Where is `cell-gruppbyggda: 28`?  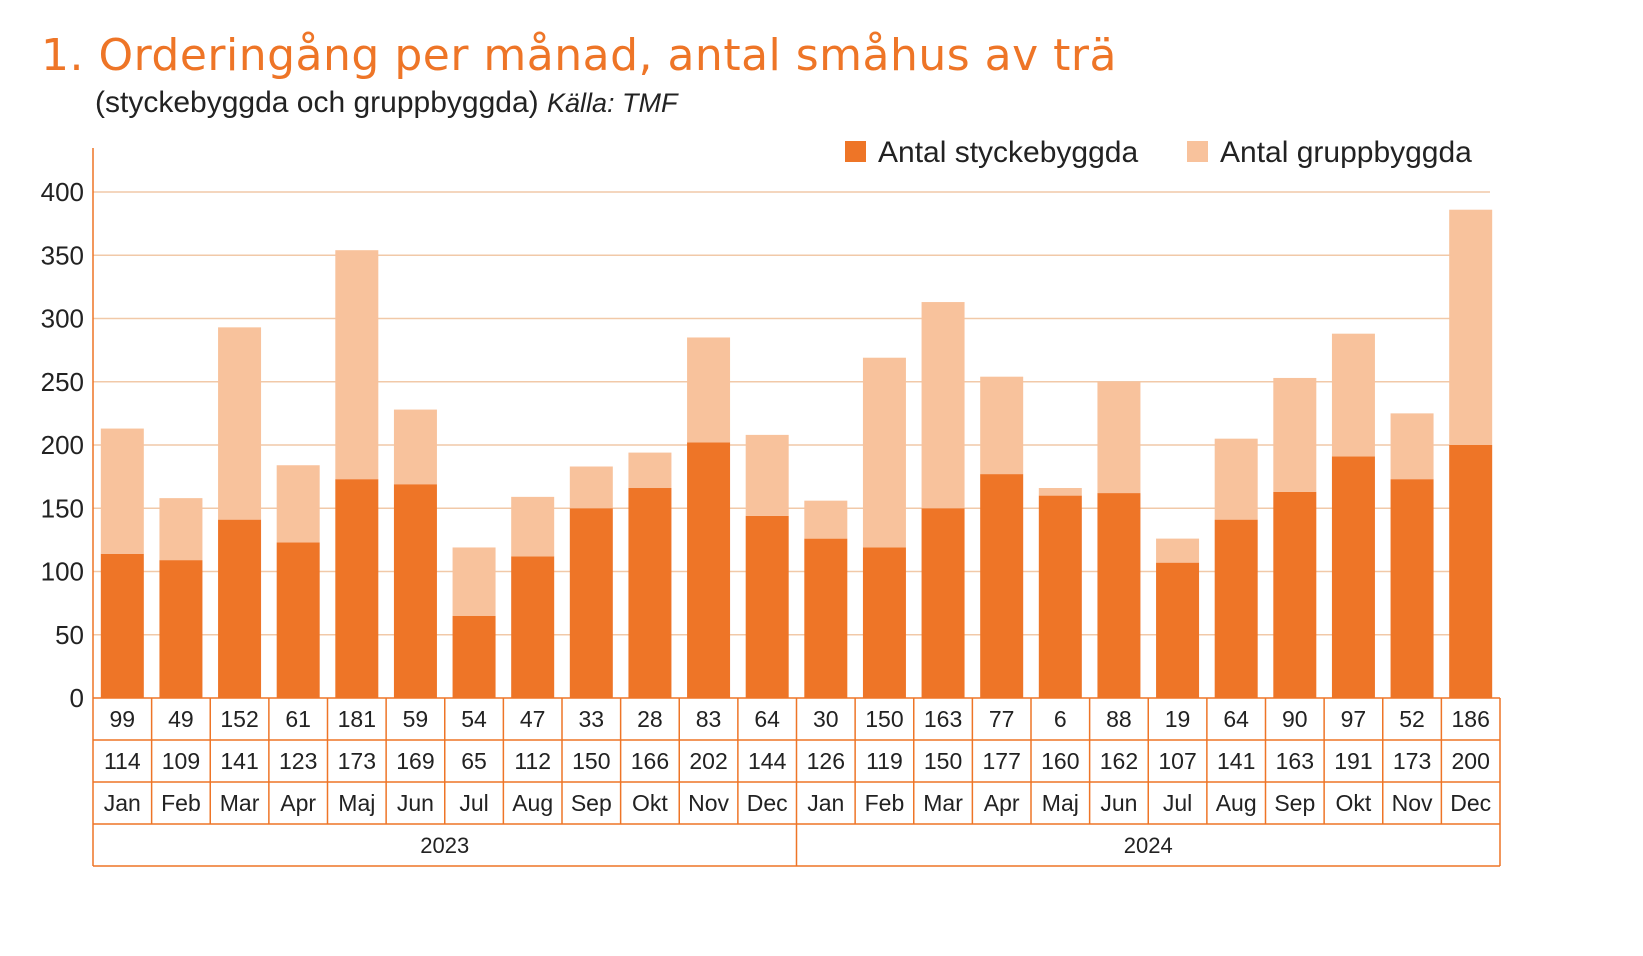 cell-gruppbyggda: 28 is located at coordinates (650, 719).